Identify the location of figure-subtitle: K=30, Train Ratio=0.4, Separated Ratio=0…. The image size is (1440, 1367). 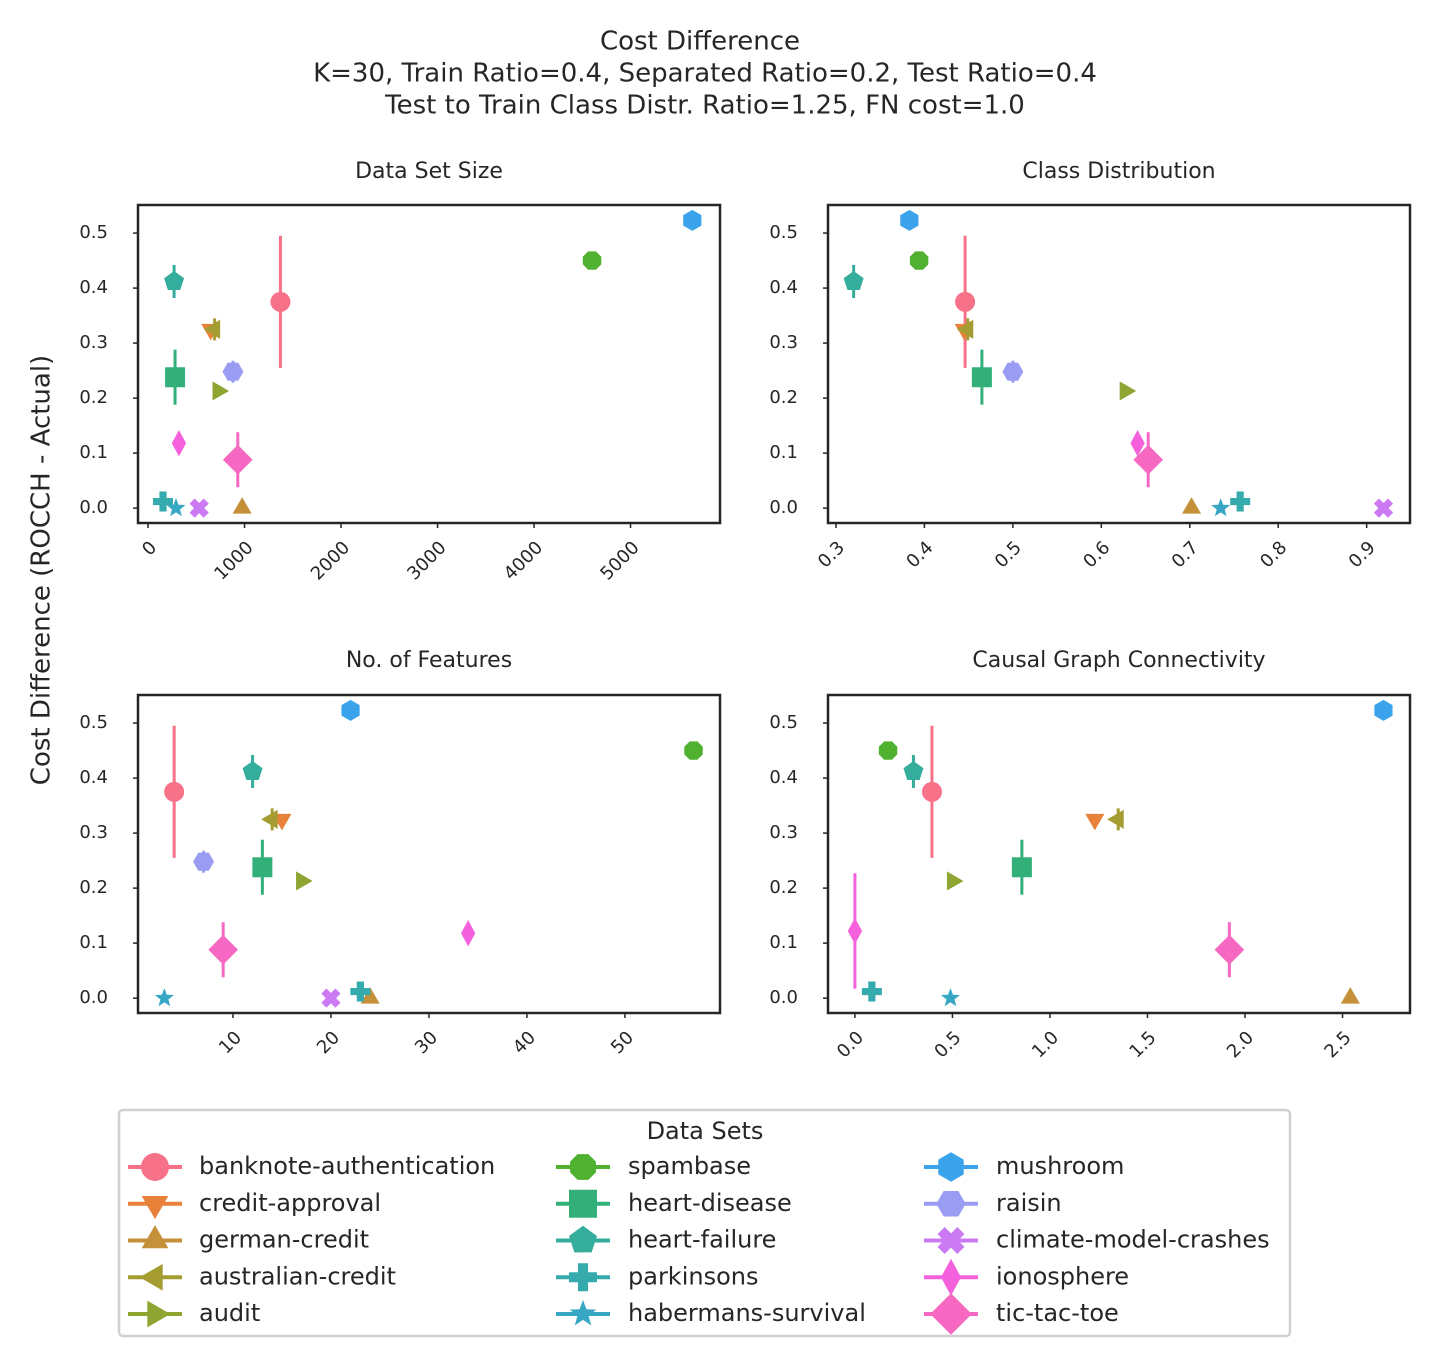
(705, 74).